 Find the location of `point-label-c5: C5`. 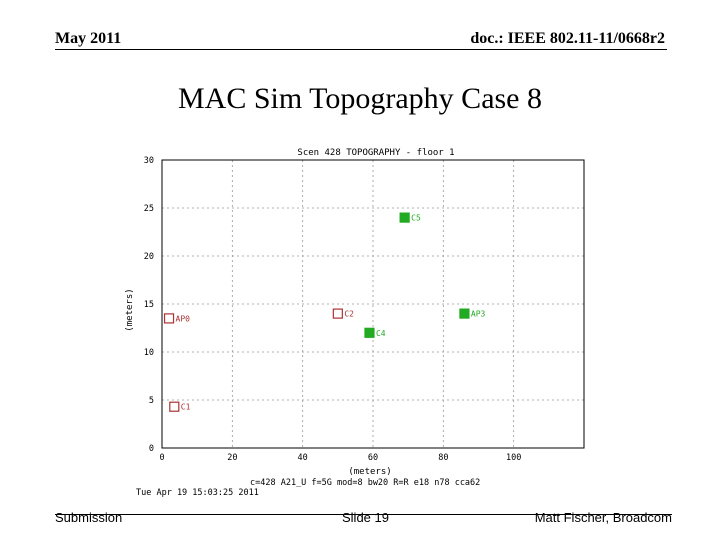

point-label-c5: C5 is located at coordinates (416, 218).